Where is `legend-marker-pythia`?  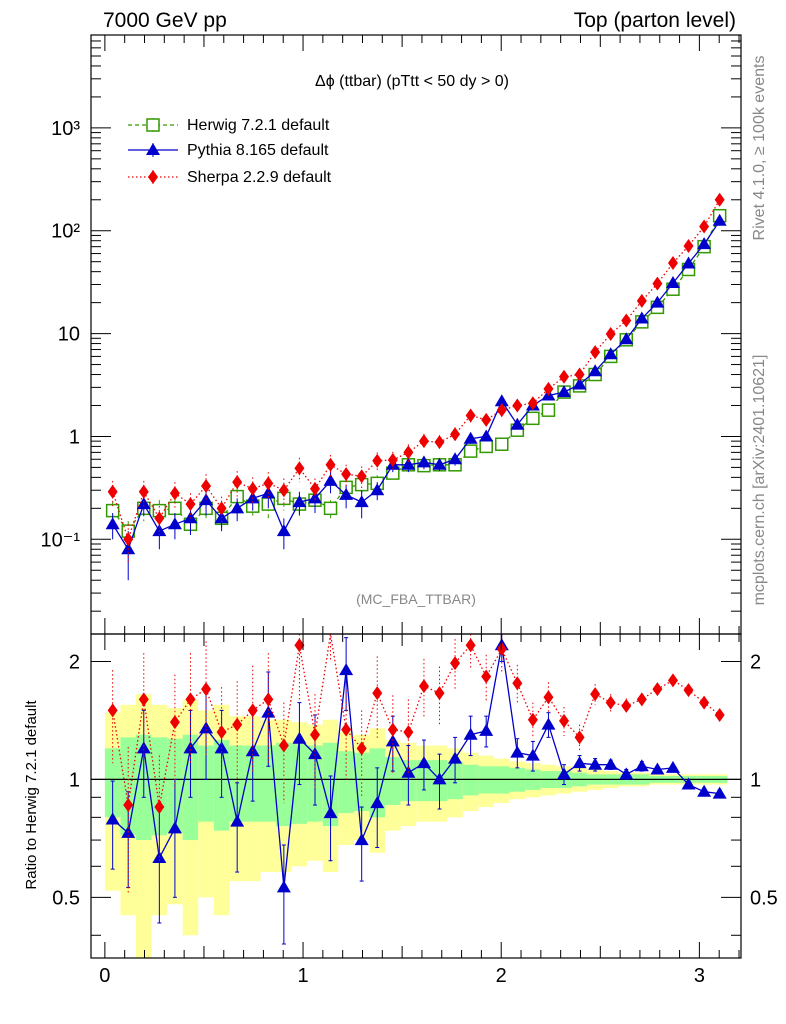 legend-marker-pythia is located at coordinates (153, 149).